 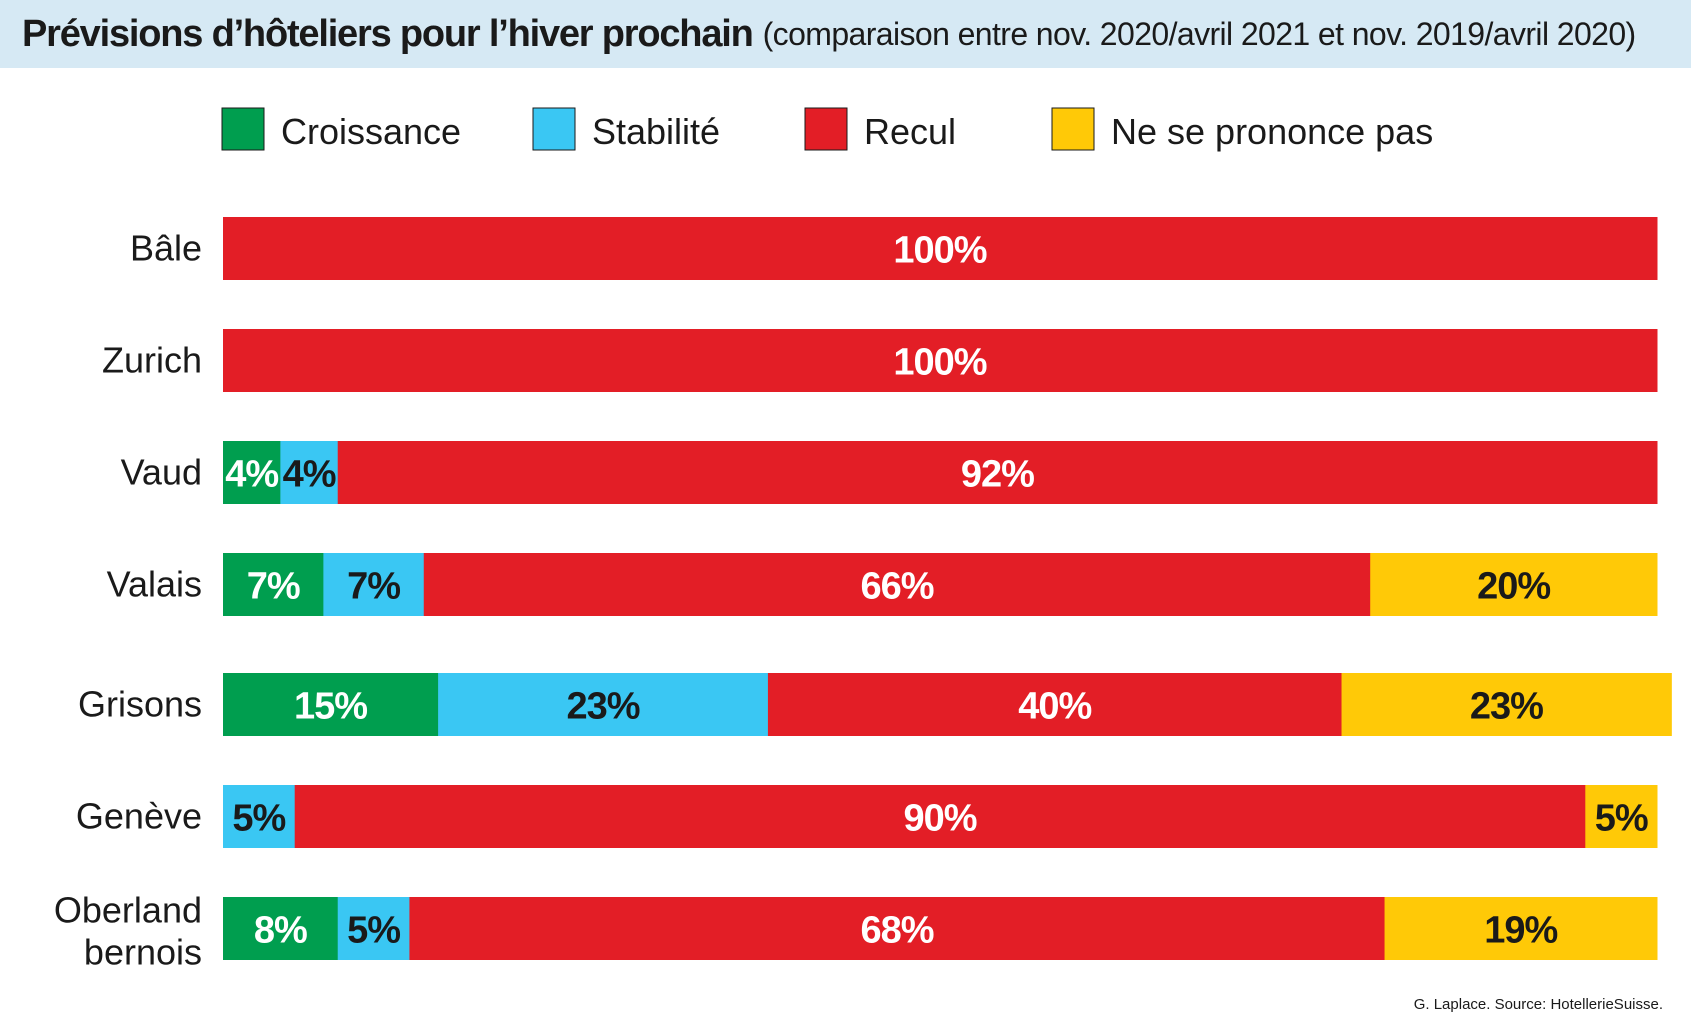 I want to click on value-label-recul: 68%, so click(x=896, y=931).